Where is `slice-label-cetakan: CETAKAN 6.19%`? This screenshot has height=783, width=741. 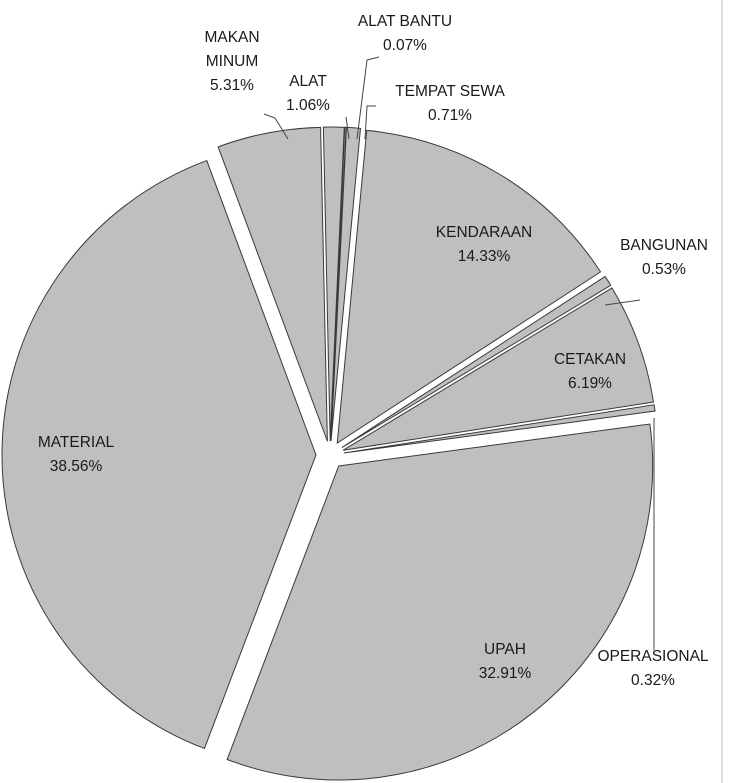 slice-label-cetakan: CETAKAN 6.19% is located at coordinates (590, 371).